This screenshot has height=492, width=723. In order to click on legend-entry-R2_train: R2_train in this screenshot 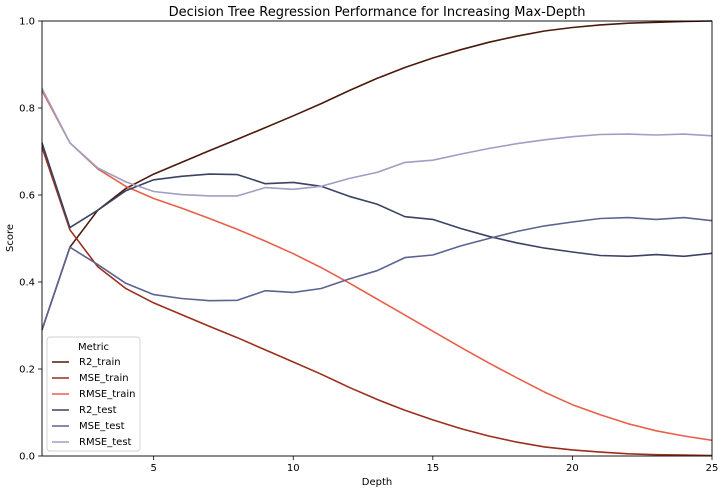, I will do `click(100, 362)`.